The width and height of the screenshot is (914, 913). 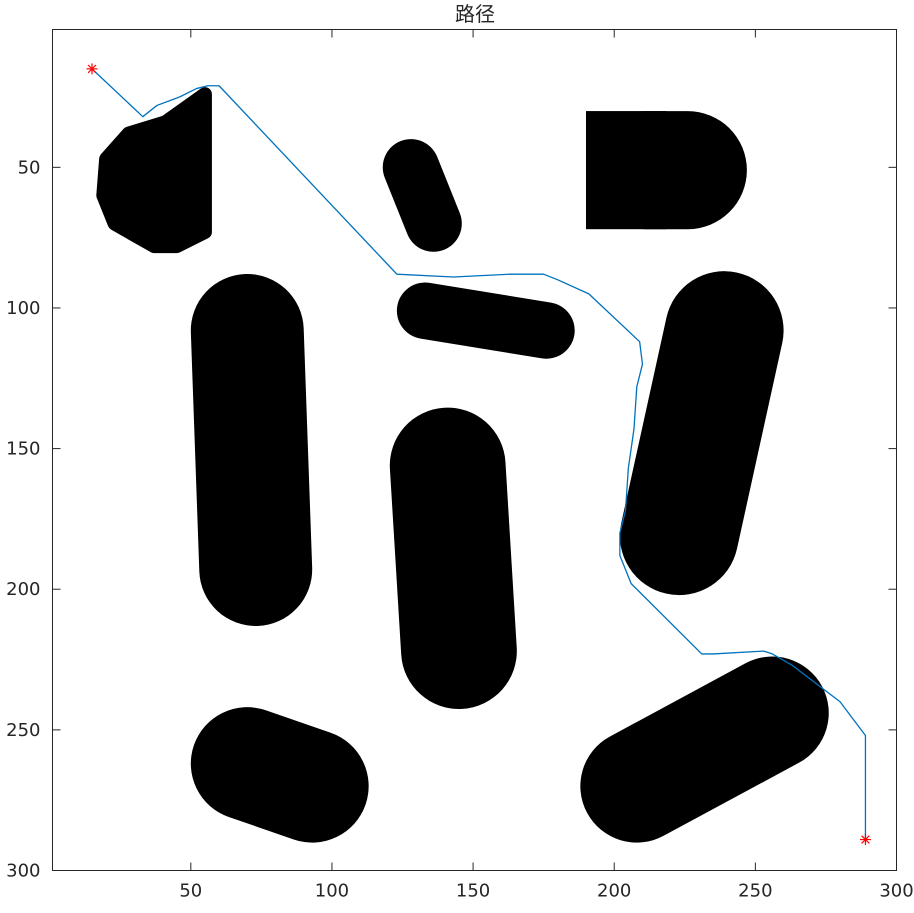 I want to click on chart-title: 路径, so click(x=475, y=14).